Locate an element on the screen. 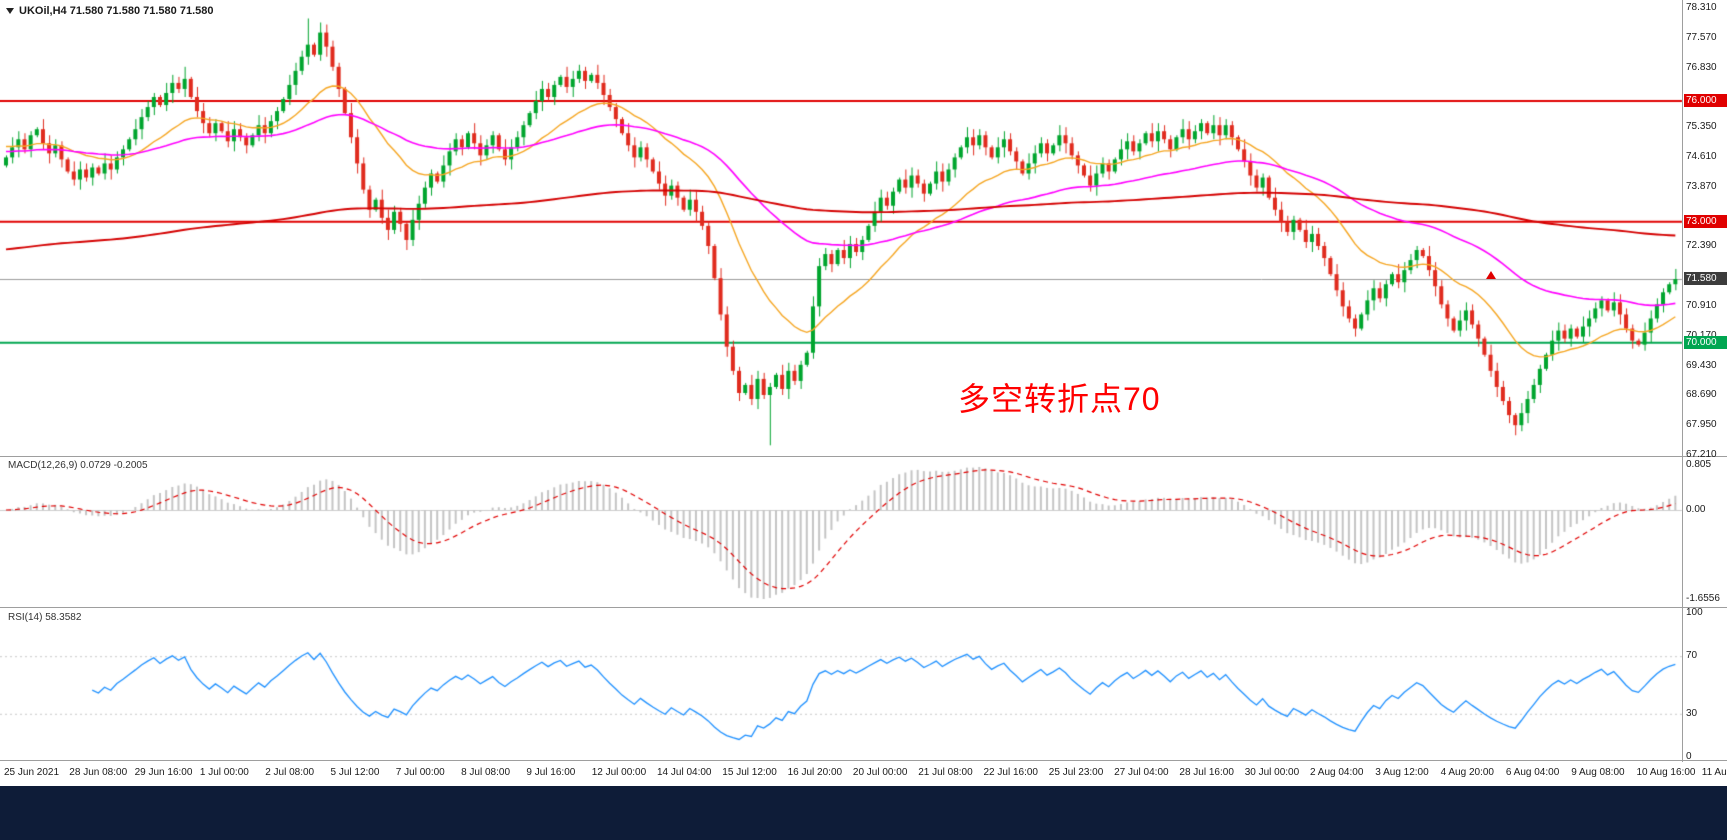  time-axis-label: 4 Aug 20:00 is located at coordinates (1467, 772).